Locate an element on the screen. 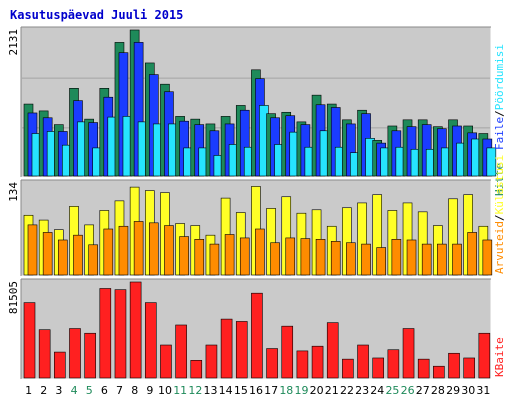 The height and width of the screenshot is (400, 512). x-tick-16: 16 is located at coordinates (256, 390).